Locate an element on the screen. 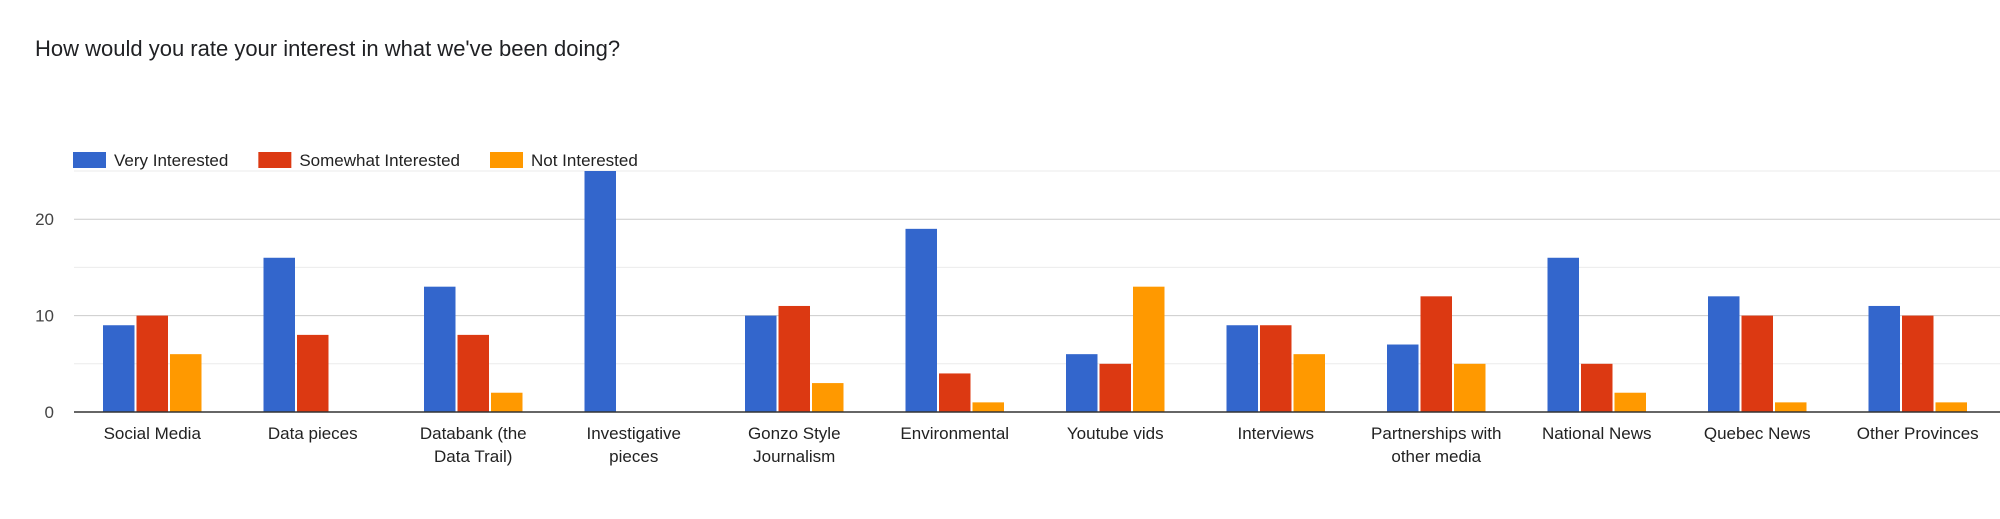  bar-very-interested-data-pieces is located at coordinates (279, 334).